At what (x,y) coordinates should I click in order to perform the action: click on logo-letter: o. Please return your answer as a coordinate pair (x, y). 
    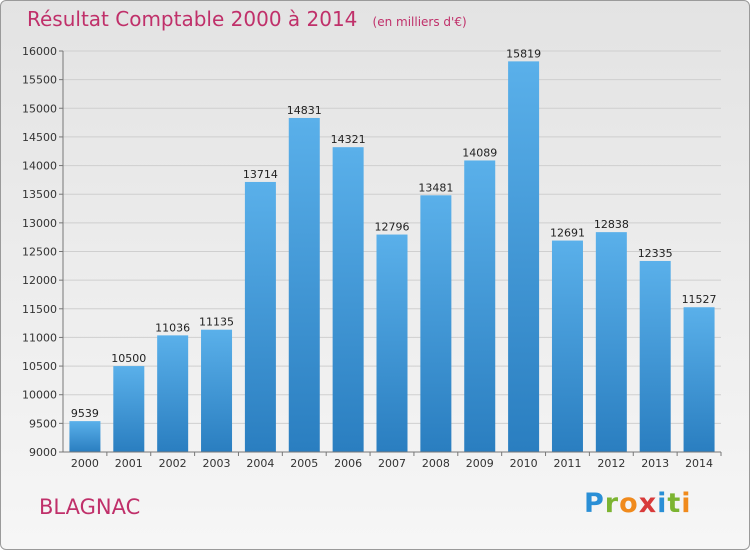
    Looking at the image, I should click on (629, 503).